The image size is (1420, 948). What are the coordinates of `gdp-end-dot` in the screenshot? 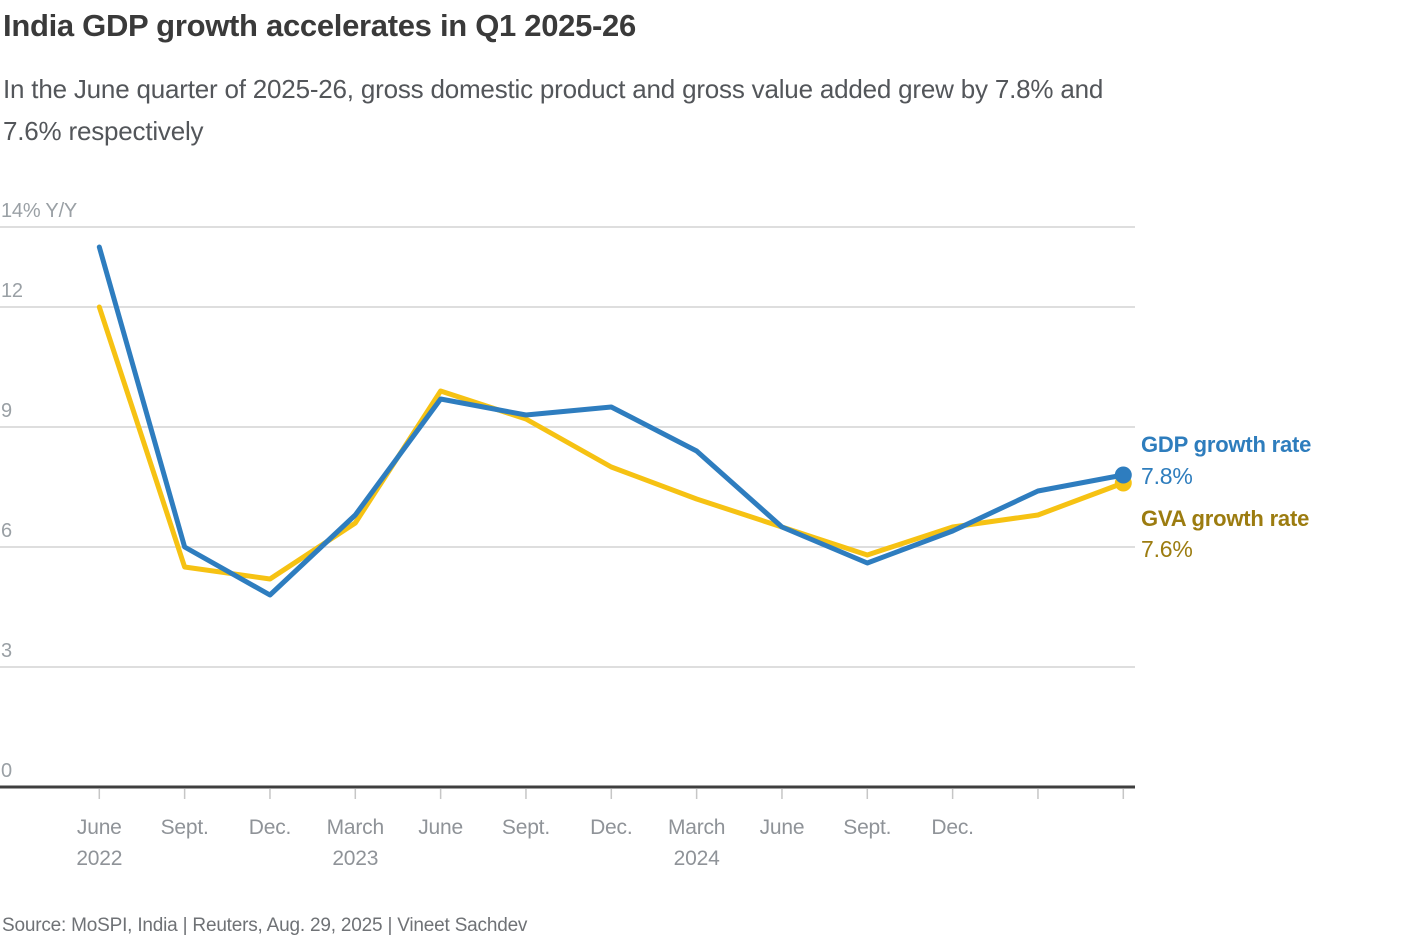 It's located at (1123, 475).